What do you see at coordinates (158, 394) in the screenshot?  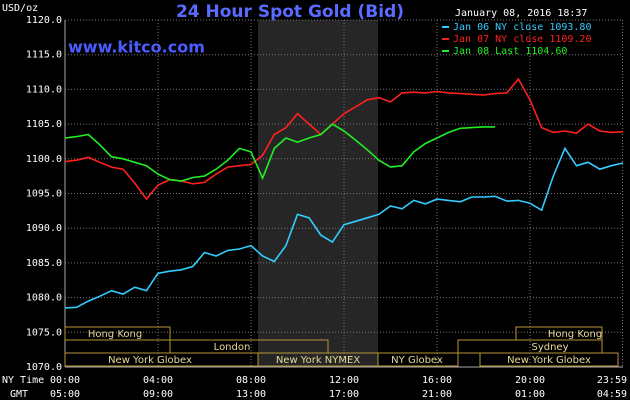 I see `x2-tick-label: 09:00` at bounding box center [158, 394].